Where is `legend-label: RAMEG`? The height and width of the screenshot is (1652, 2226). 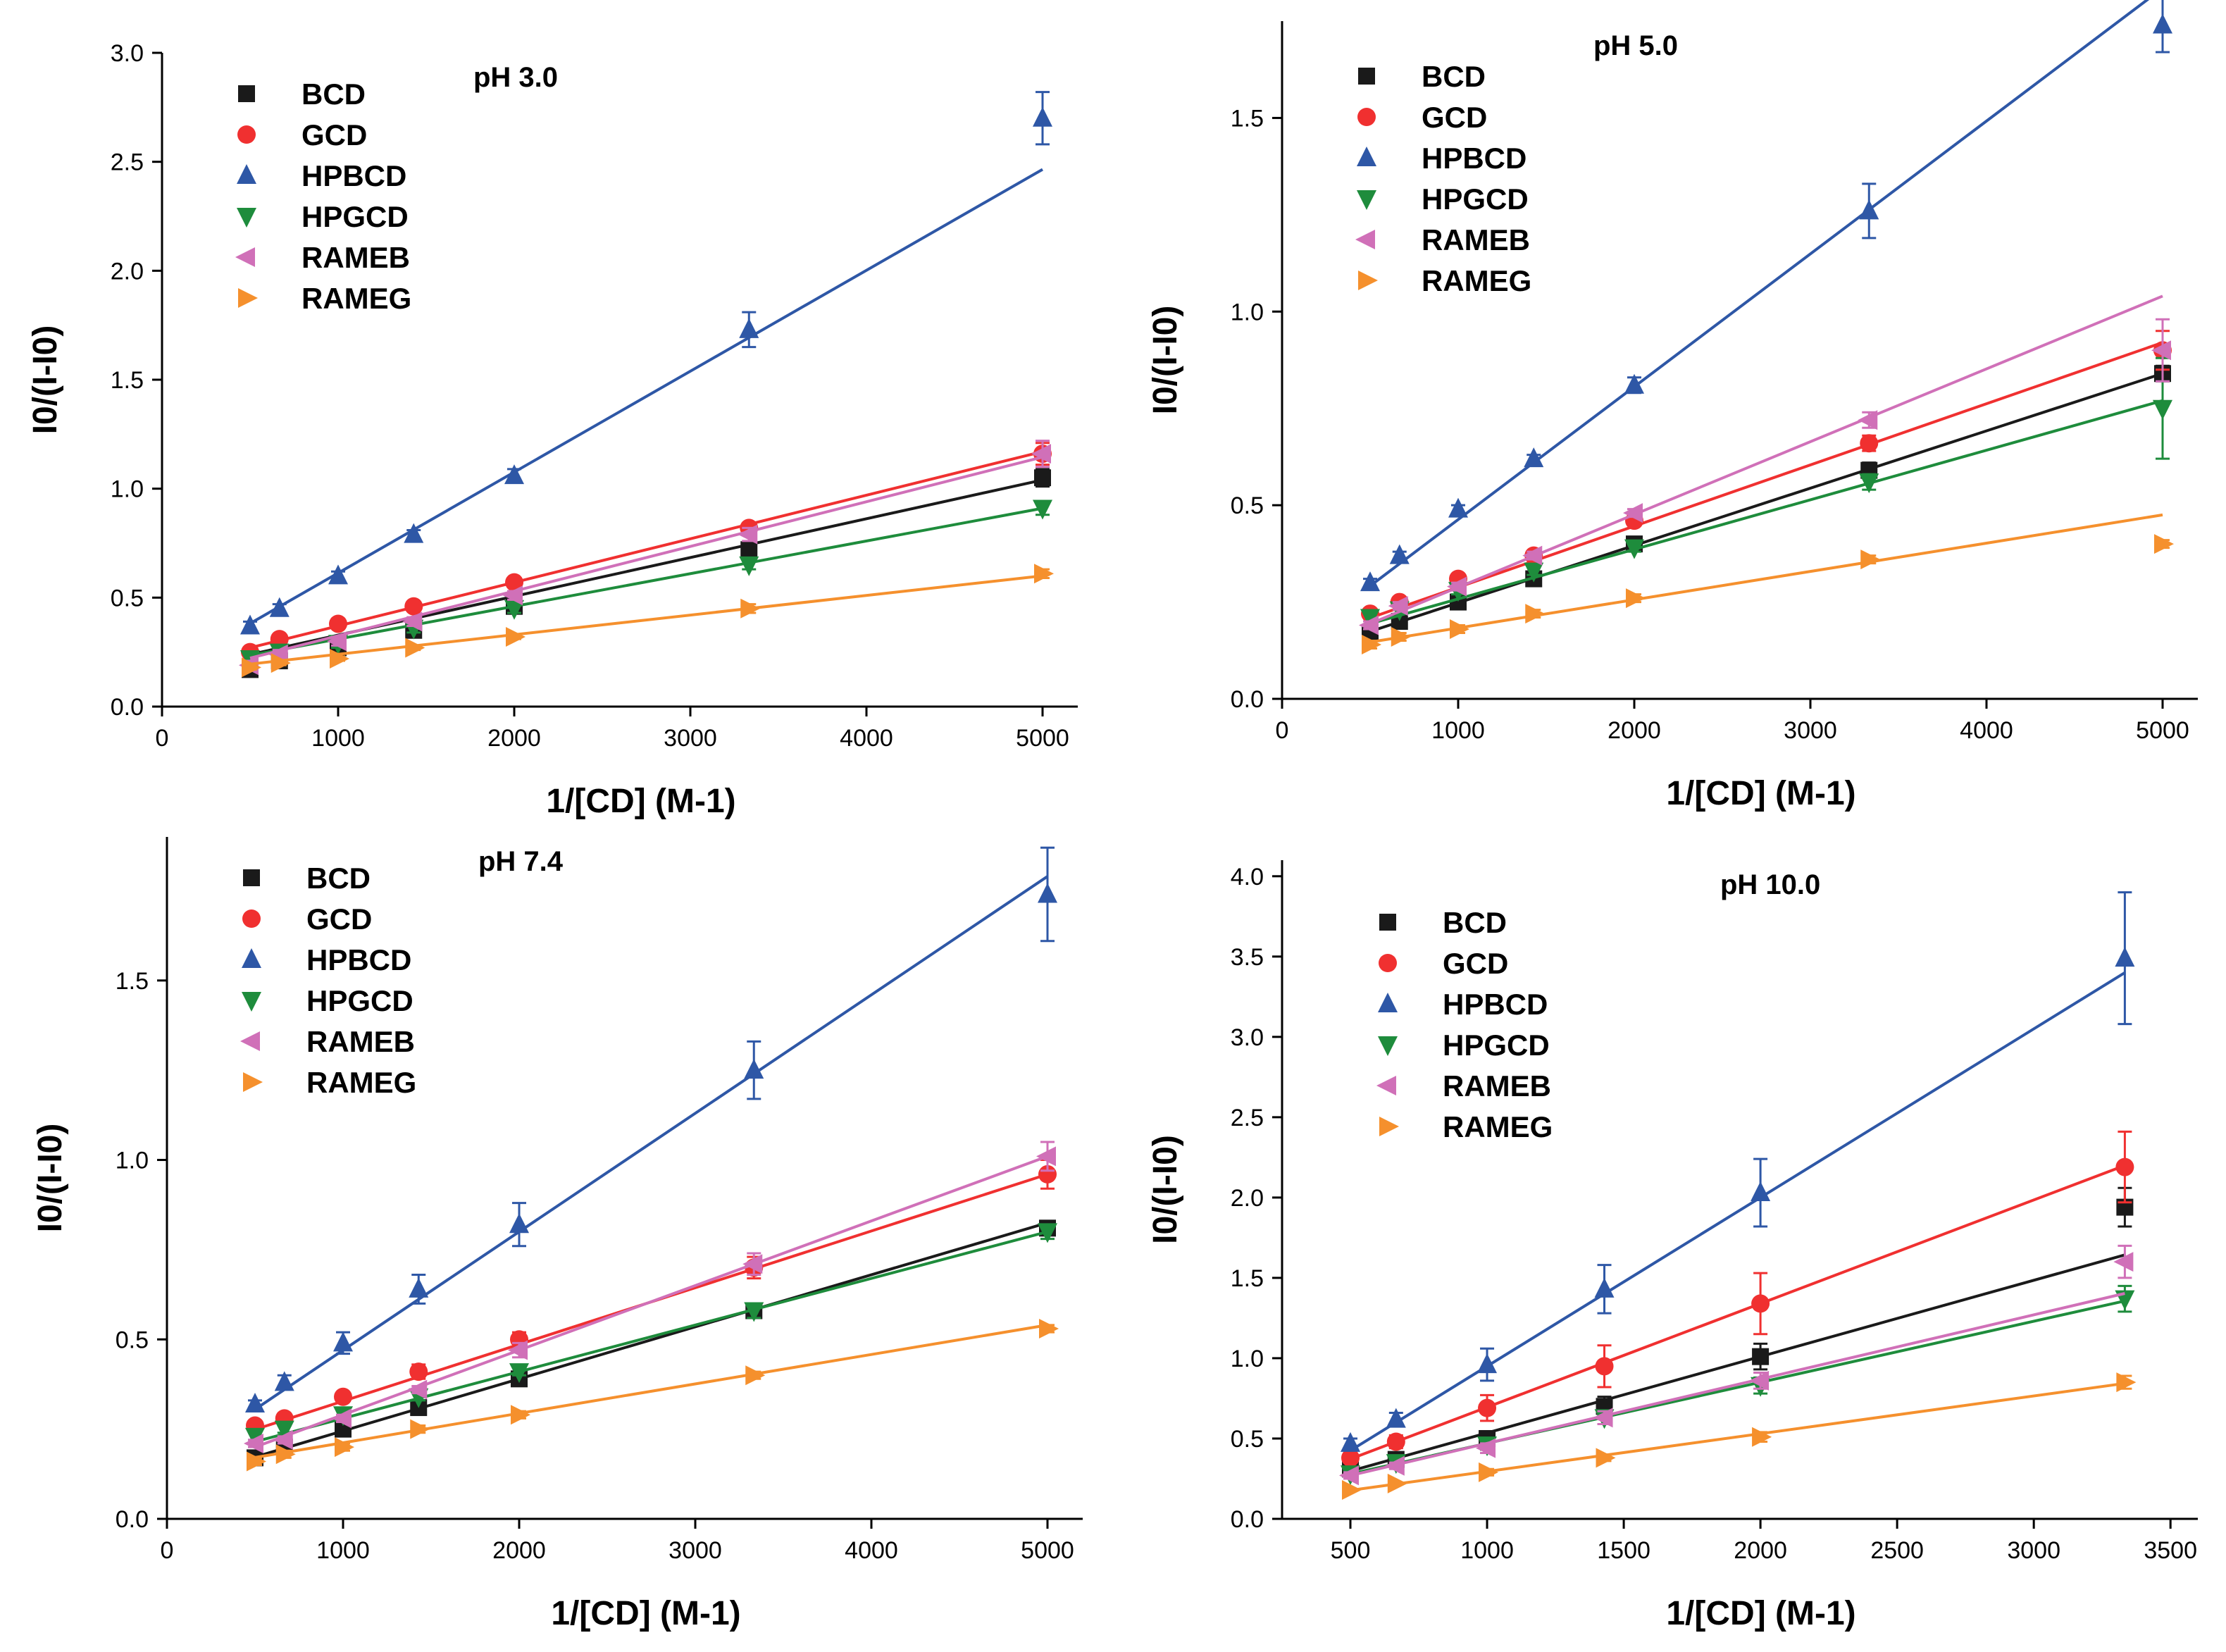
legend-label: RAMEG is located at coordinates (1498, 1126).